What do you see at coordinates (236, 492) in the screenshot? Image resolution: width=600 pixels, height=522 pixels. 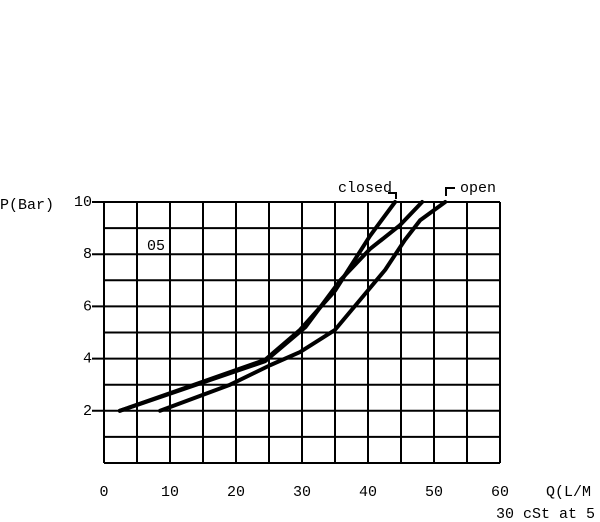 I see `x-tick-label: 20` at bounding box center [236, 492].